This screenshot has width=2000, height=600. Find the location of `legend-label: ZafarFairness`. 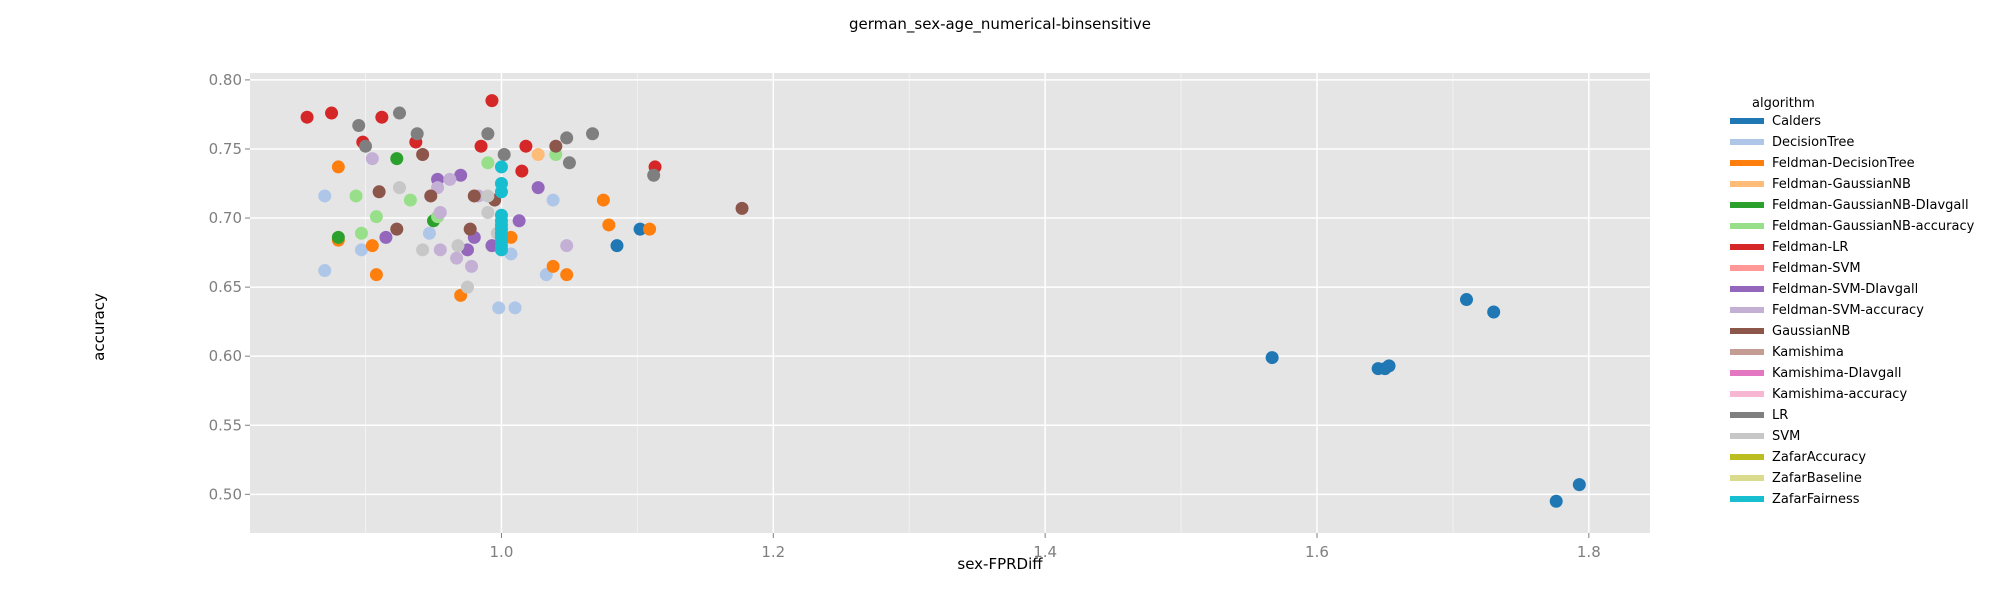

legend-label: ZafarFairness is located at coordinates (1816, 499).